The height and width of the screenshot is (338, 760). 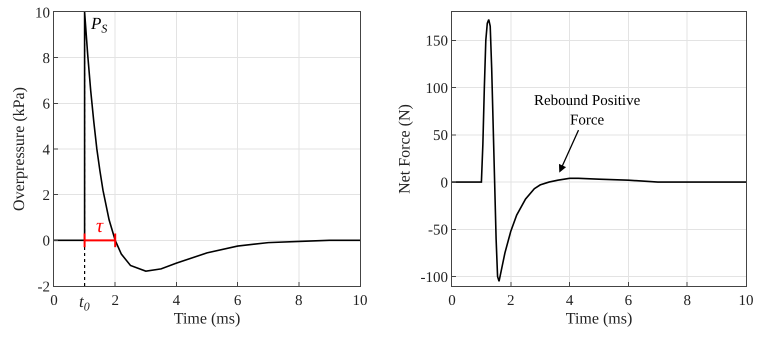 I want to click on annotation: P$_{S}$, so click(x=99, y=25).